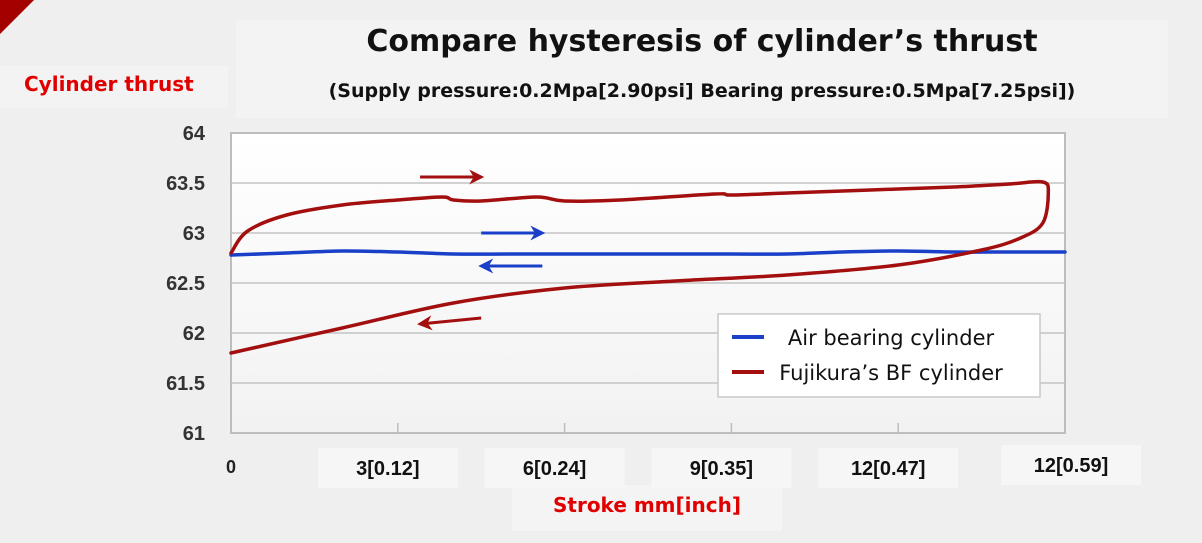 The width and height of the screenshot is (1202, 543). I want to click on x-tick-label: 3[0.12], so click(387, 469).